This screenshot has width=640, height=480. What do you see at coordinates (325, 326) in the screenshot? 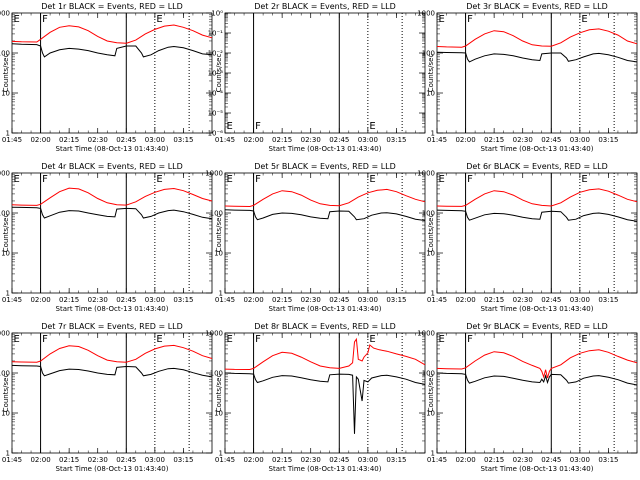
I see `panel-title: Det 8r BLACK = Events, RED = LLD` at bounding box center [325, 326].